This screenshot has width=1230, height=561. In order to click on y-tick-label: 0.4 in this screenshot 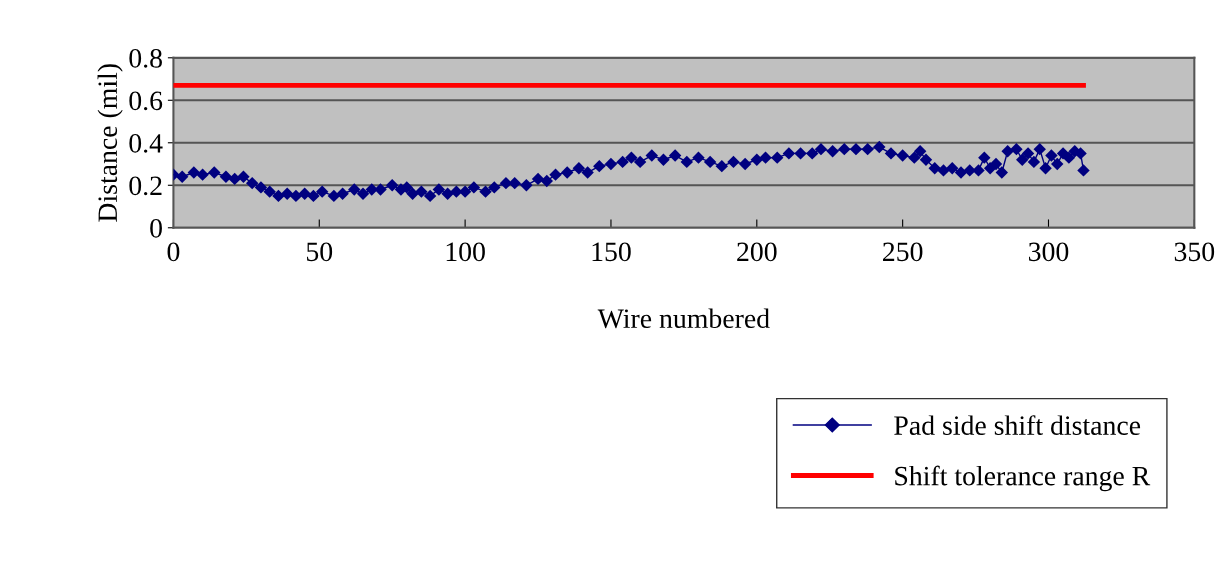, I will do `click(146, 143)`.